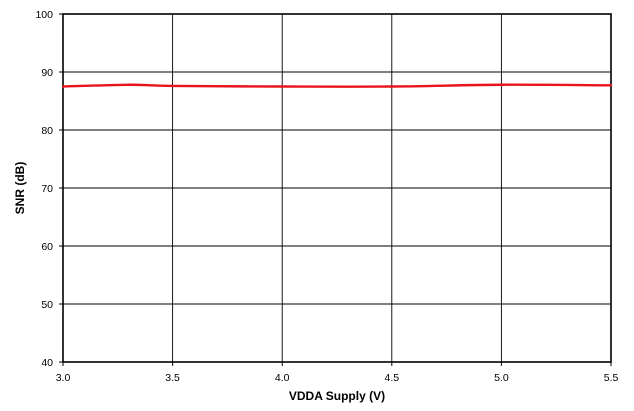  I want to click on y-tick-label: 80, so click(47, 131).